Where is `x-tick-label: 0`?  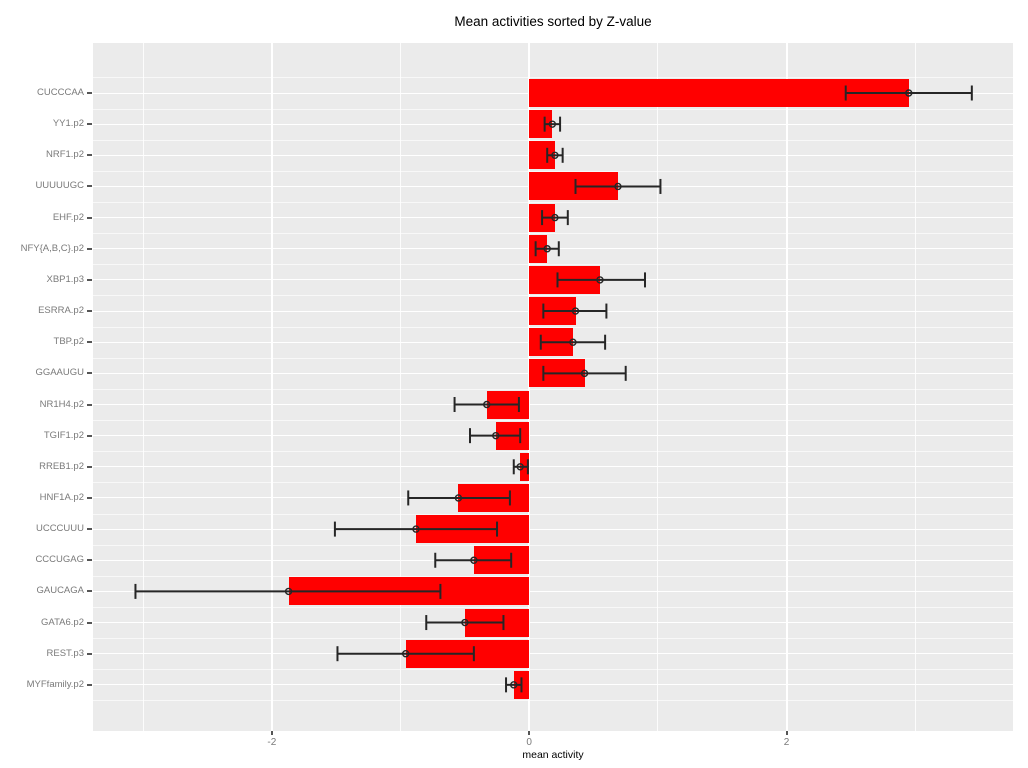 x-tick-label: 0 is located at coordinates (529, 742).